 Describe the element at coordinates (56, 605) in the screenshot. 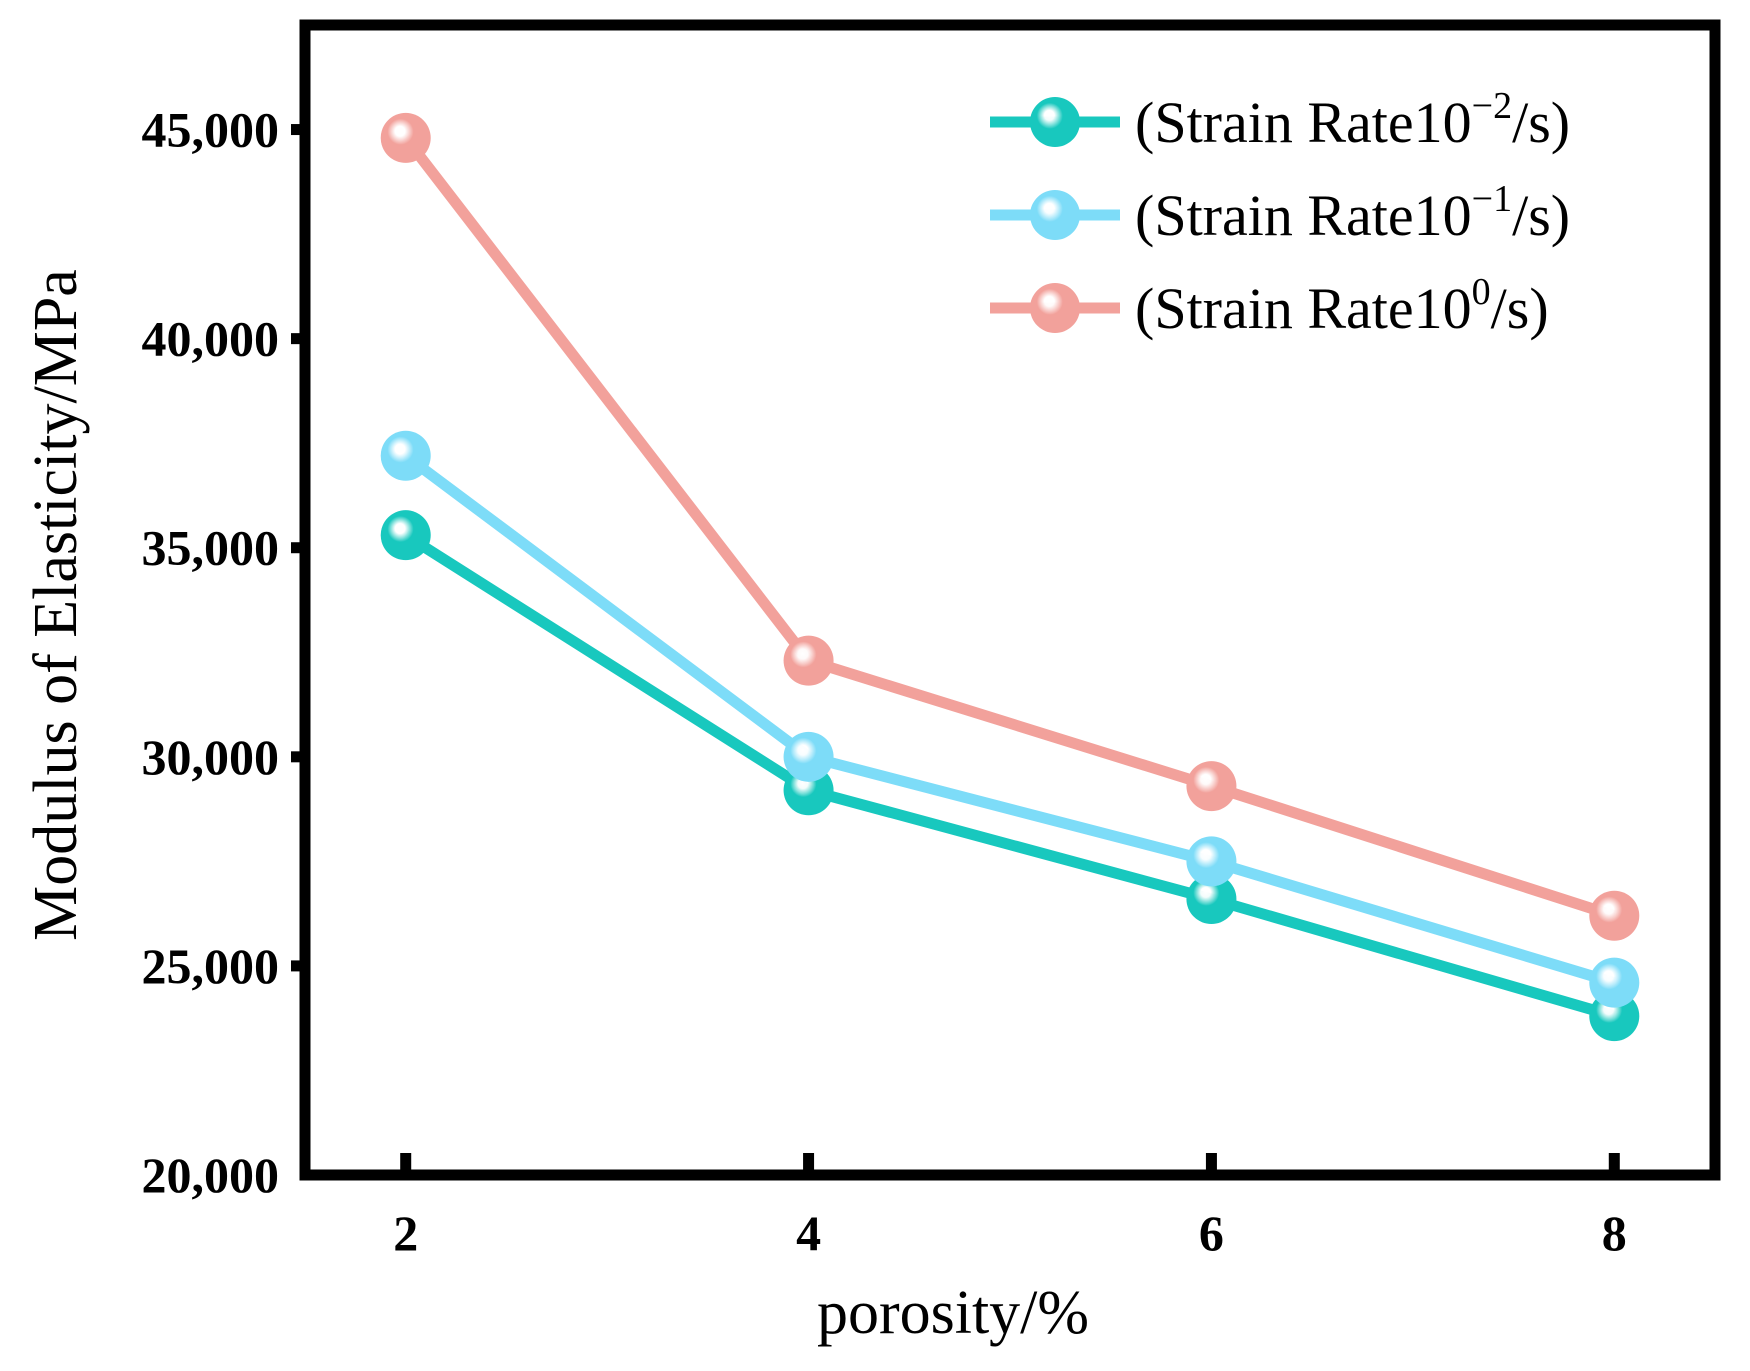

I see `y-axis-title: Modulus of Elasticity/MPa` at that location.